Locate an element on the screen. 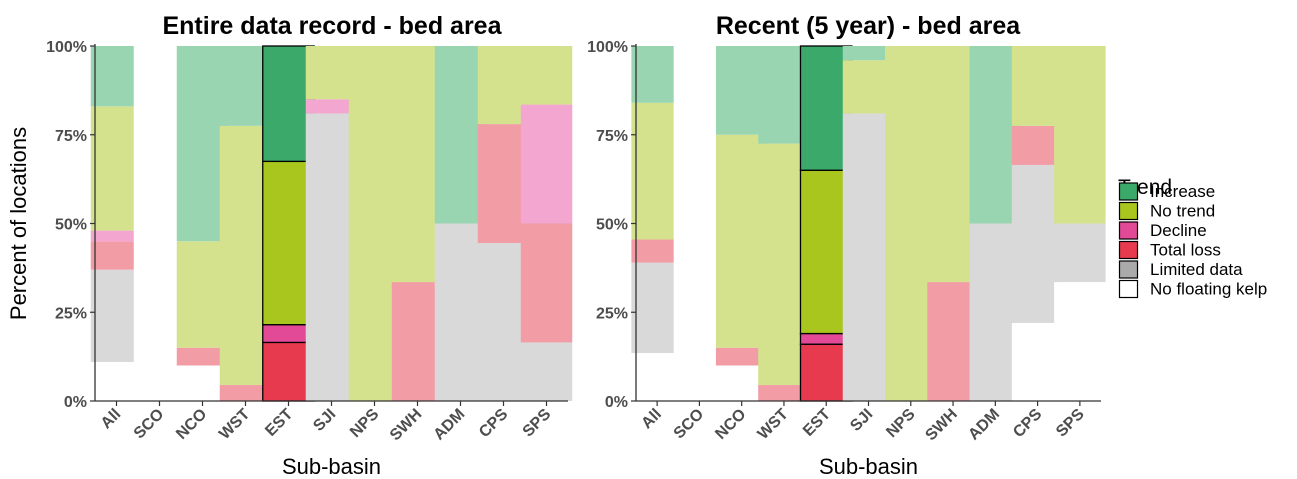 The width and height of the screenshot is (1297, 479). bar-sco-no-floating-kelp is located at coordinates (159, 223).